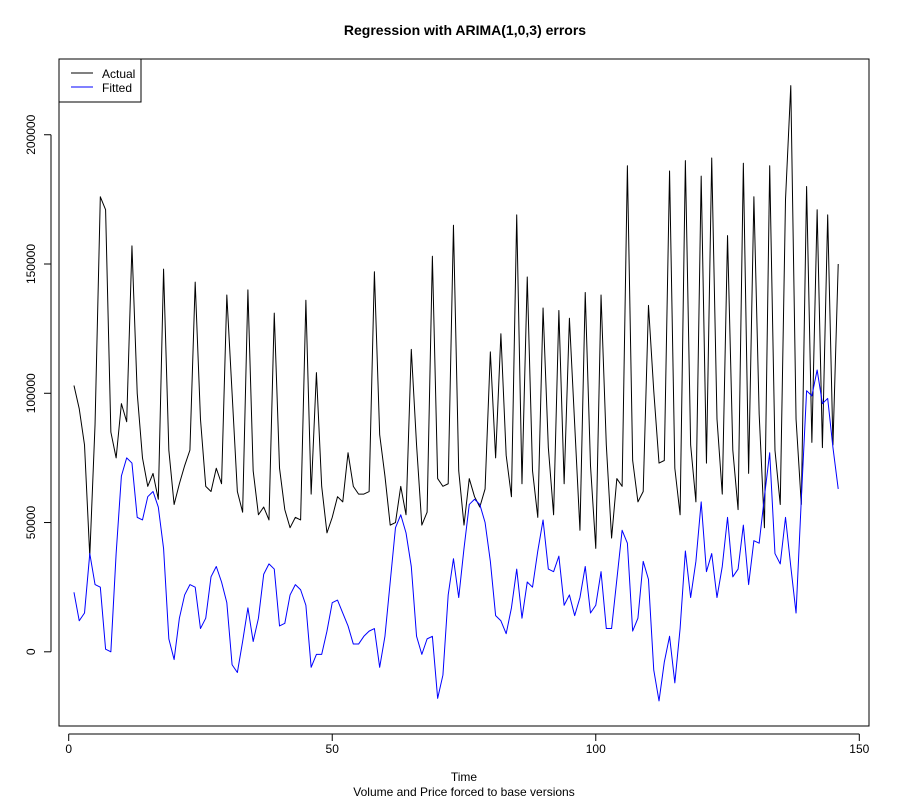 This screenshot has width=900, height=800. What do you see at coordinates (596, 749) in the screenshot?
I see `x-tick-label: 100` at bounding box center [596, 749].